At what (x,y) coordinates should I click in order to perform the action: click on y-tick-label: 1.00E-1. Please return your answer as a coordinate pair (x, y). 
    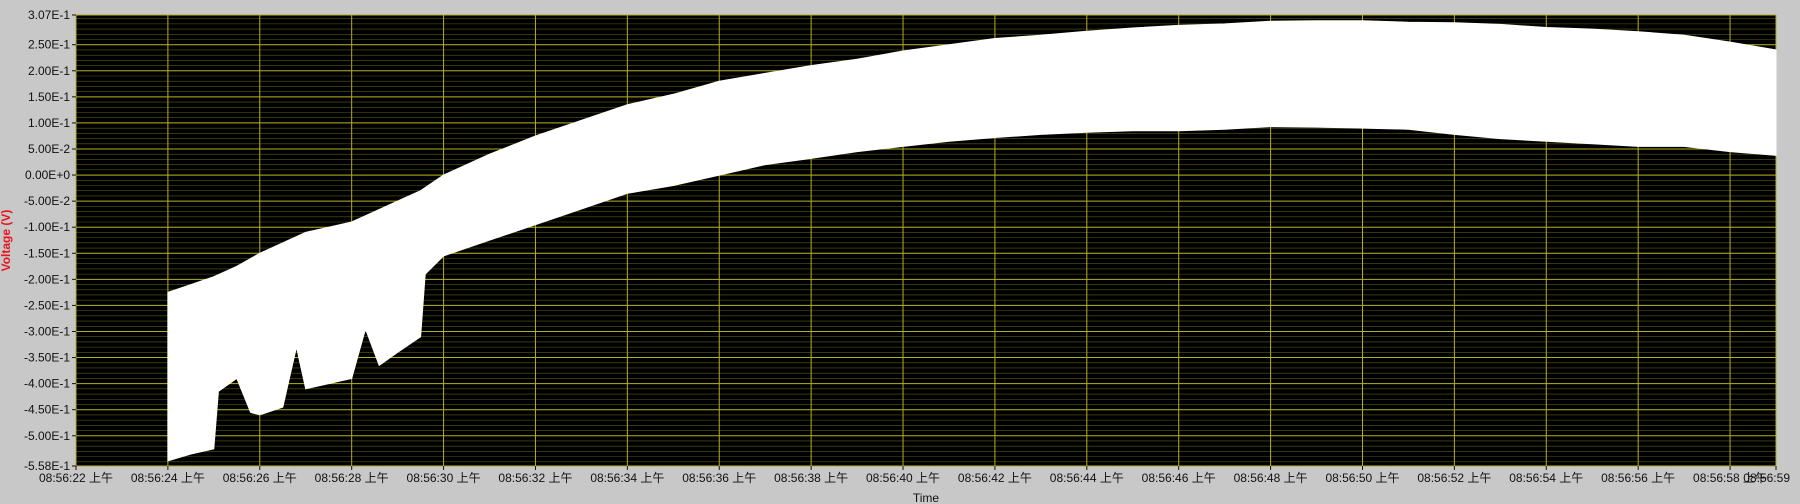
    Looking at the image, I should click on (49, 123).